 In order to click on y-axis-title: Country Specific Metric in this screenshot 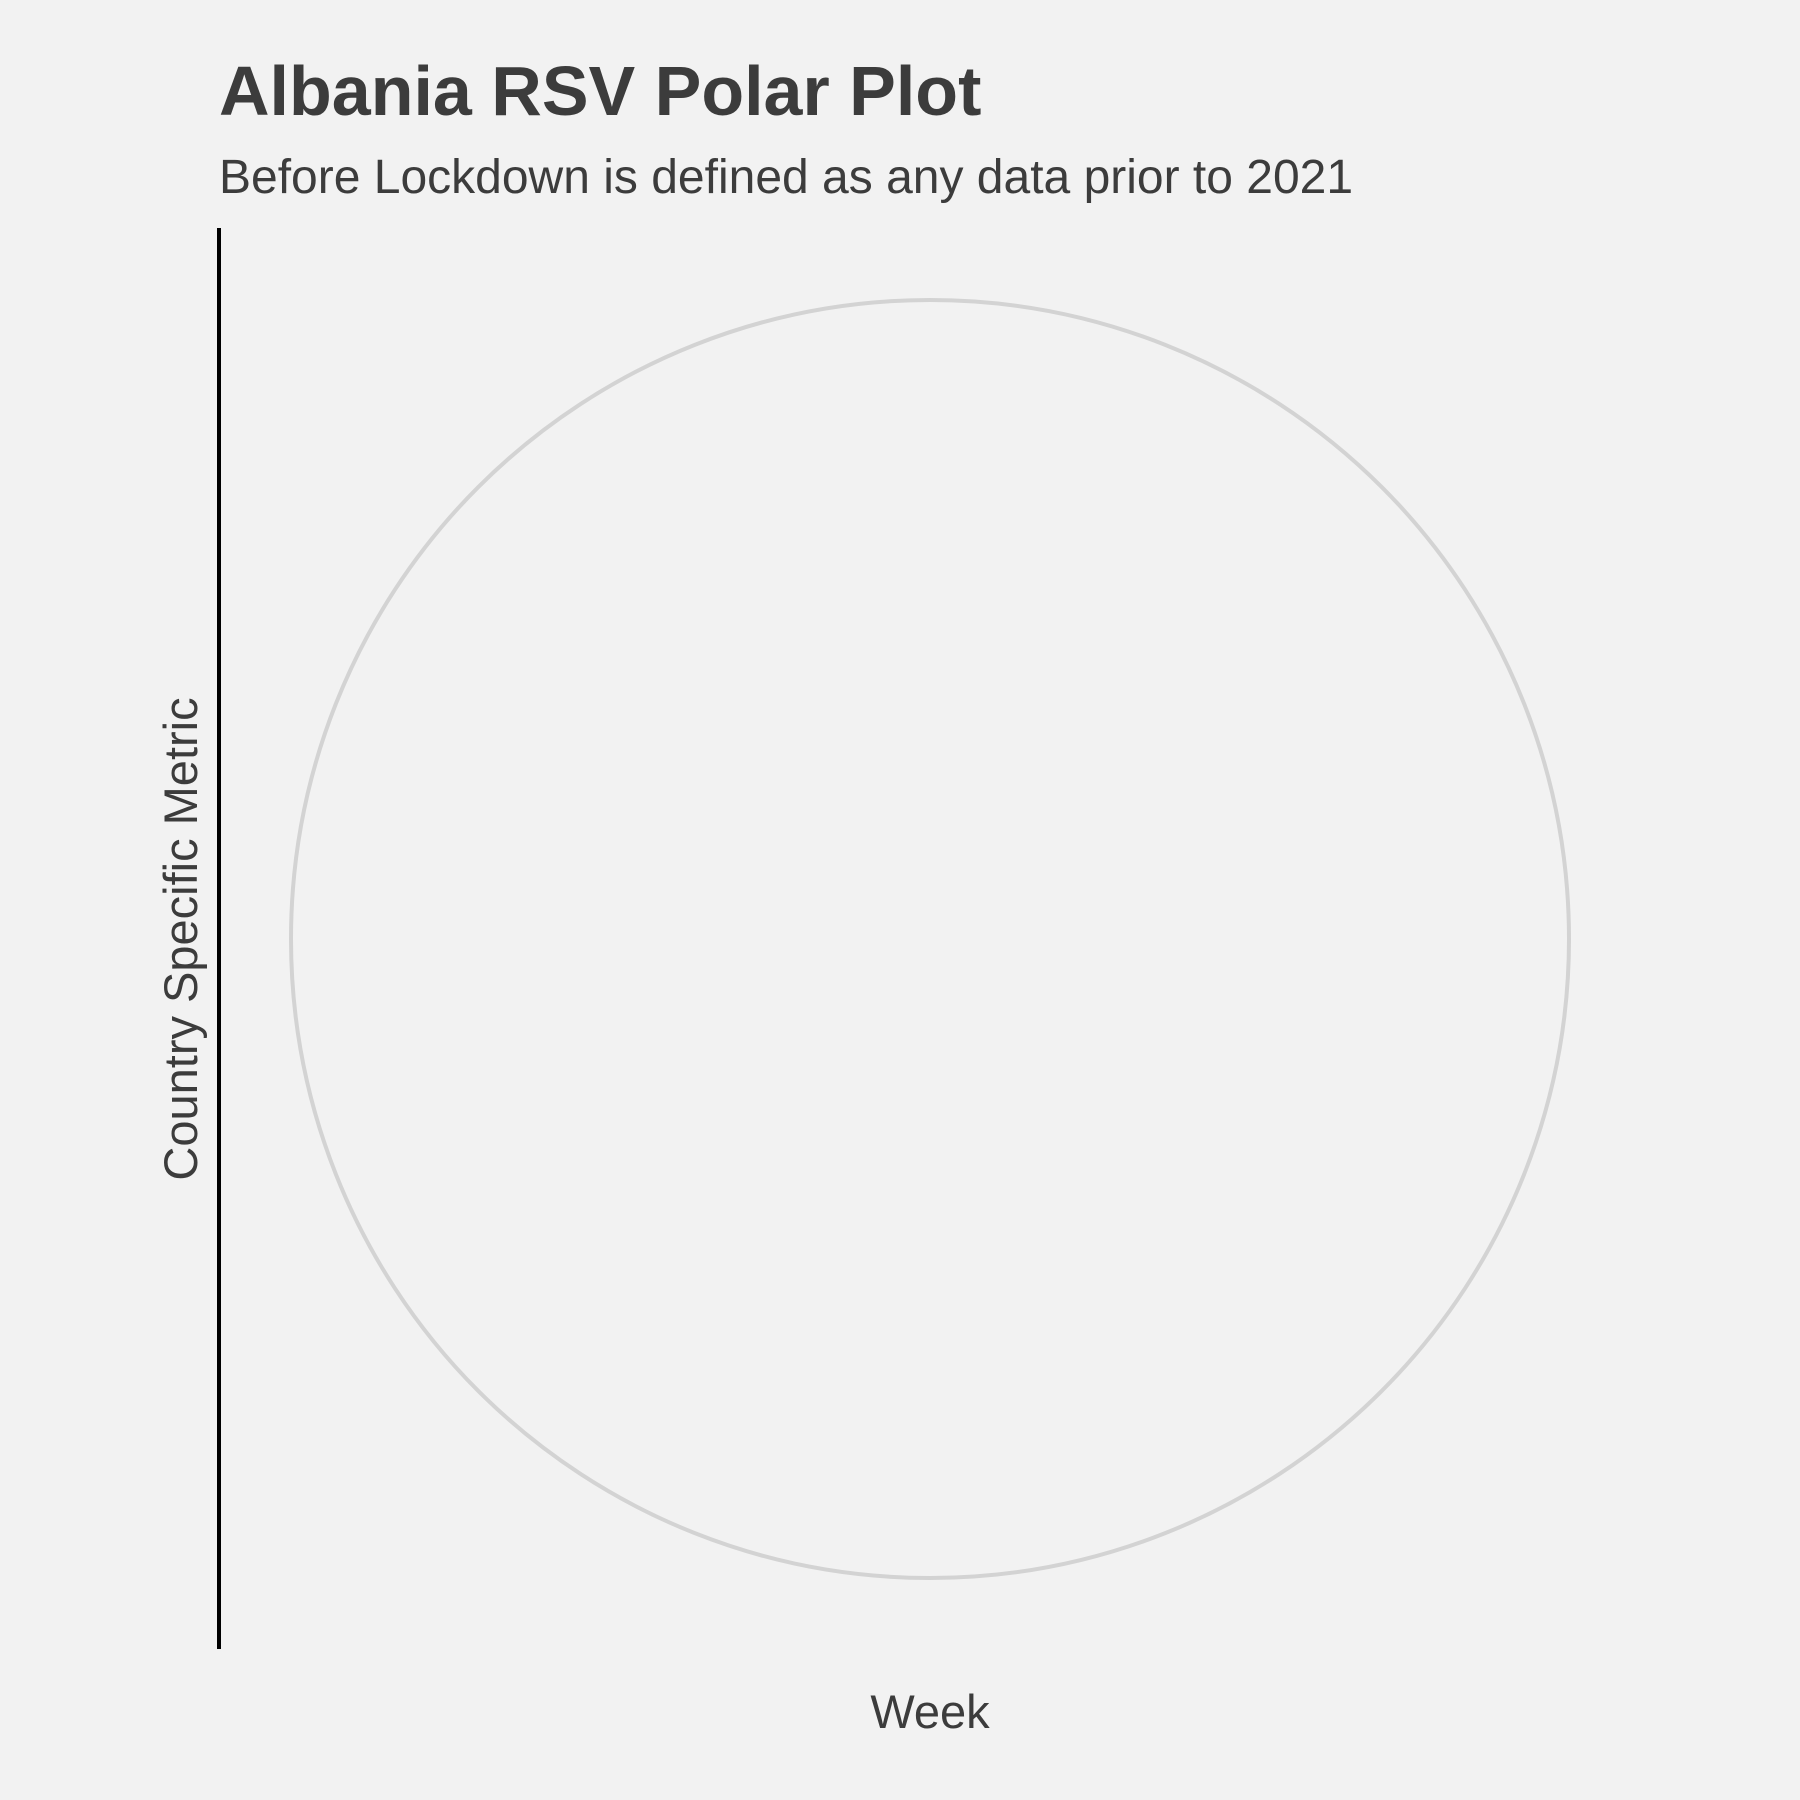, I will do `click(180, 938)`.